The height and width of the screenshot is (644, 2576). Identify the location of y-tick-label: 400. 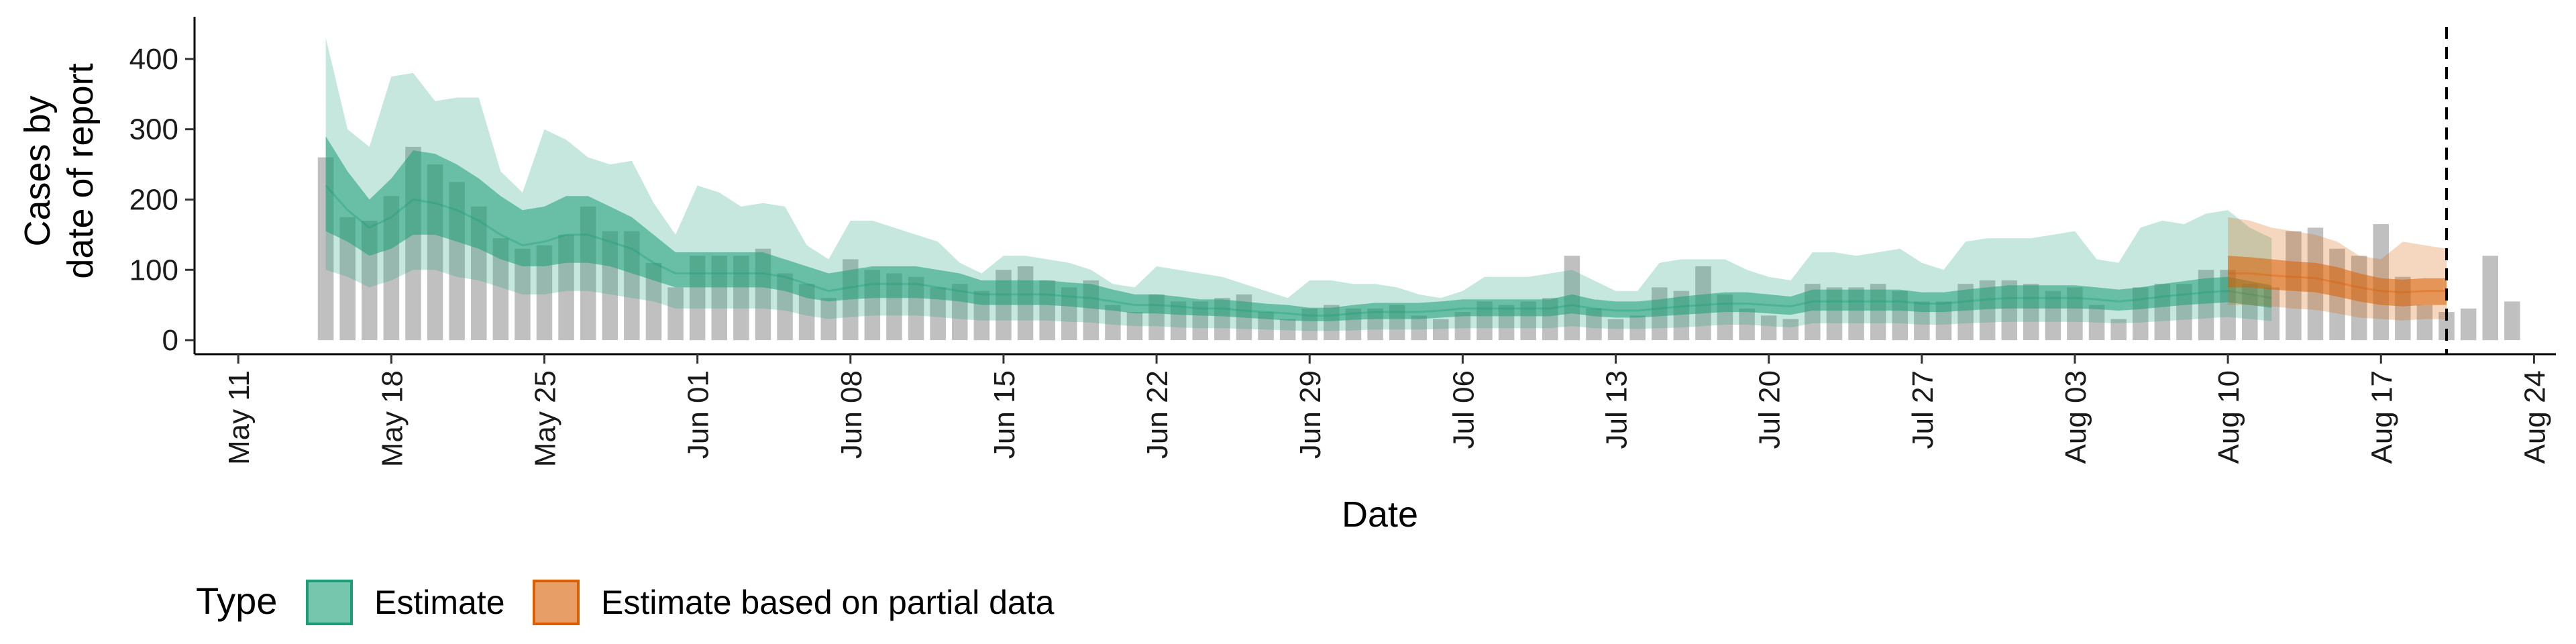
(153, 59).